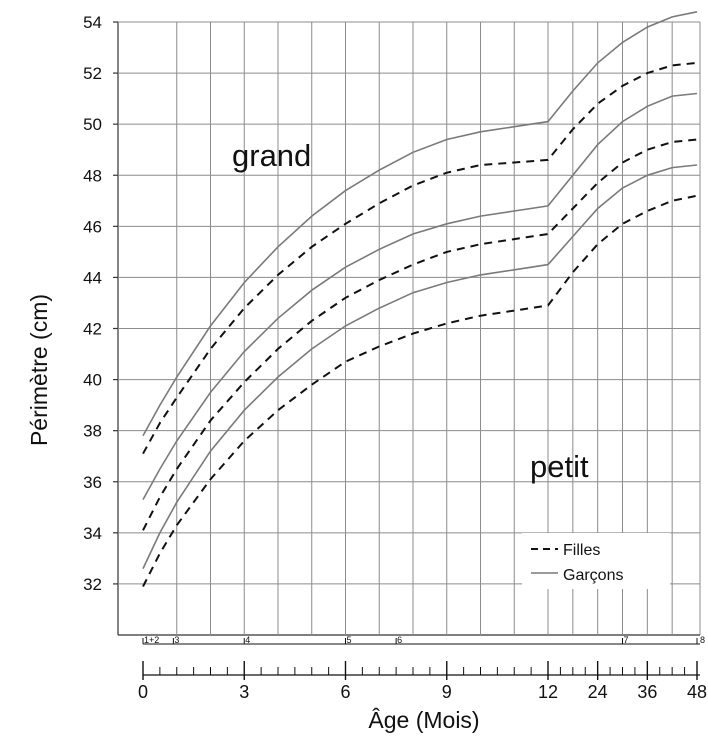 Image resolution: width=708 pixels, height=737 pixels. Describe the element at coordinates (92, 22) in the screenshot. I see `y-tick-label: 54` at that location.